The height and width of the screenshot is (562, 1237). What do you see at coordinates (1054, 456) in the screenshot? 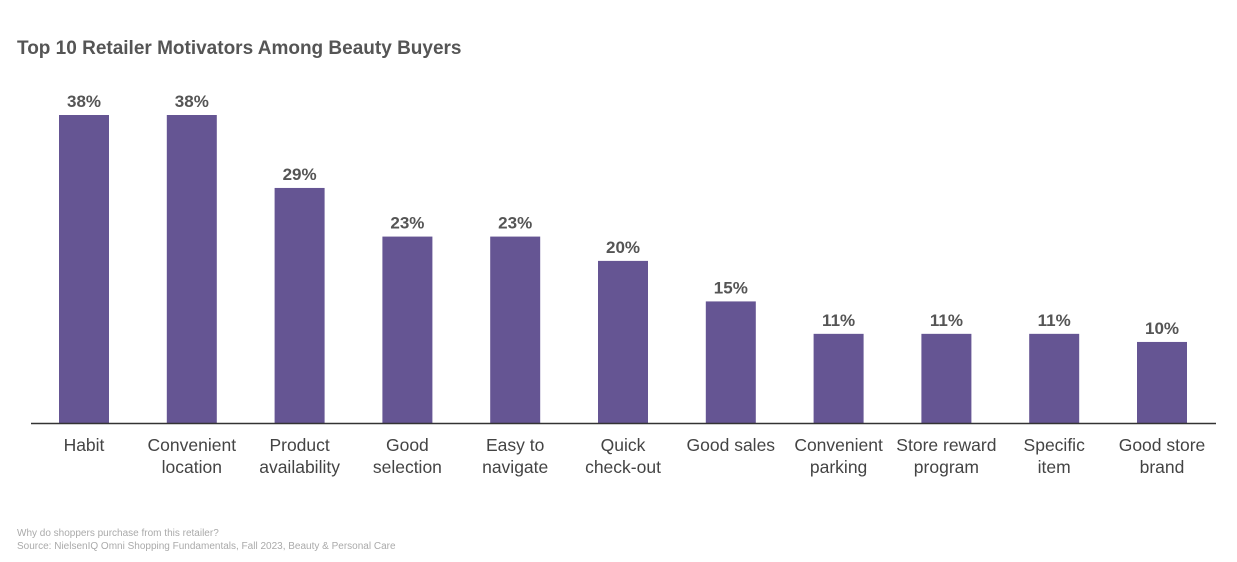
I see `category-label: Specific item` at bounding box center [1054, 456].